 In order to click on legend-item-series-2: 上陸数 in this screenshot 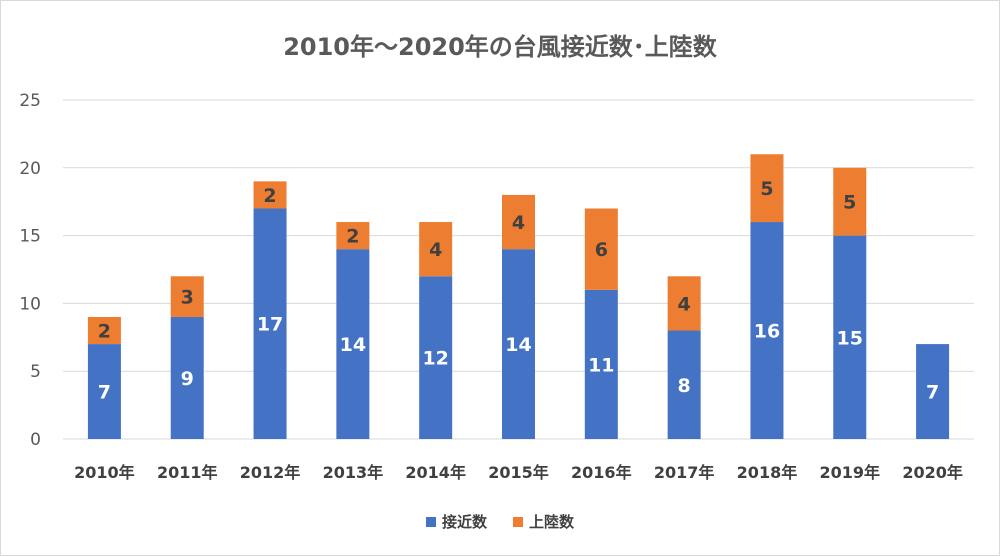, I will do `click(543, 521)`.